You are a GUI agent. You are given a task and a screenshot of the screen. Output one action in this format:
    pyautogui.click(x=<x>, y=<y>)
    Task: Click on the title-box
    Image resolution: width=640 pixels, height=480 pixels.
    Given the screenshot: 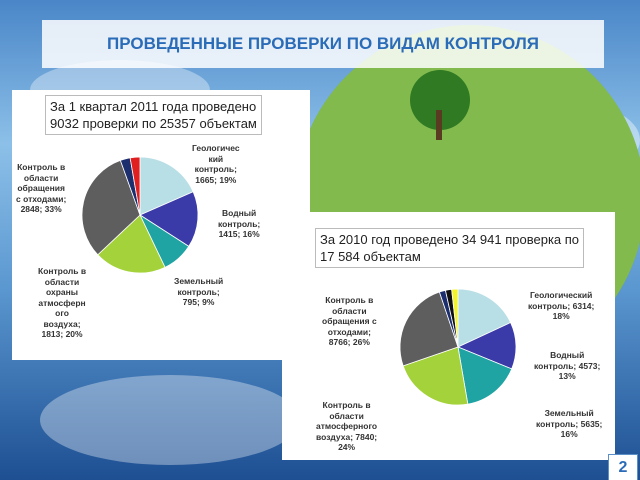 What is the action you would take?
    pyautogui.click(x=323, y=44)
    